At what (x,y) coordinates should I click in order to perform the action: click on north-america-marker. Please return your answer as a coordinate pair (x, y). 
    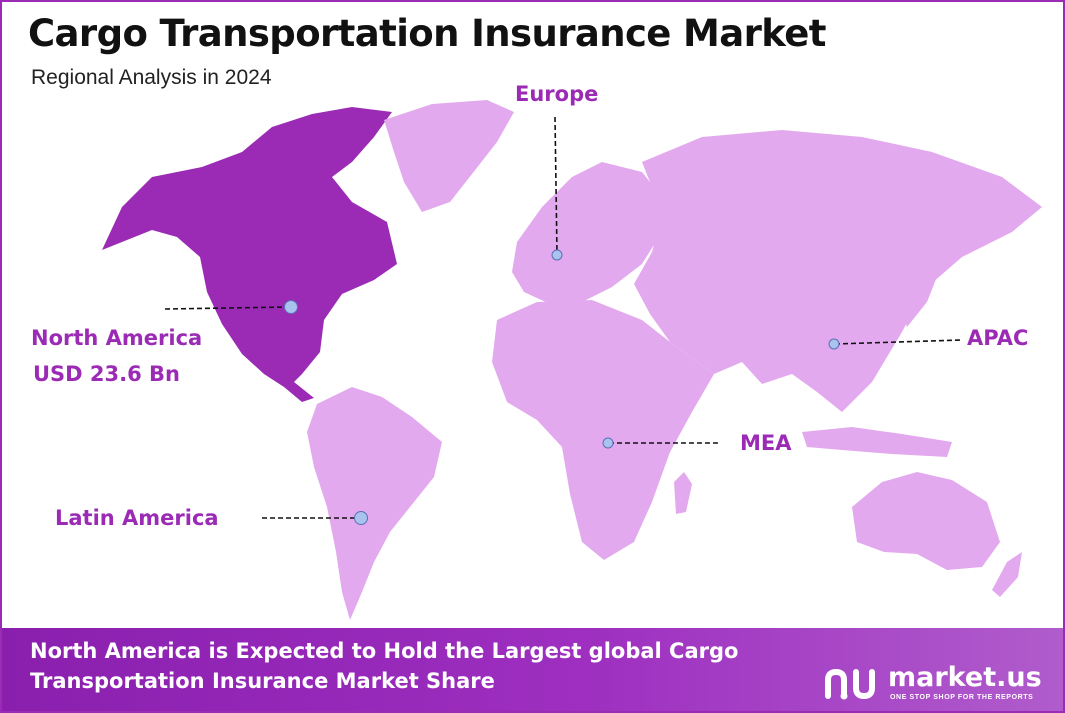
    Looking at the image, I should click on (291, 307).